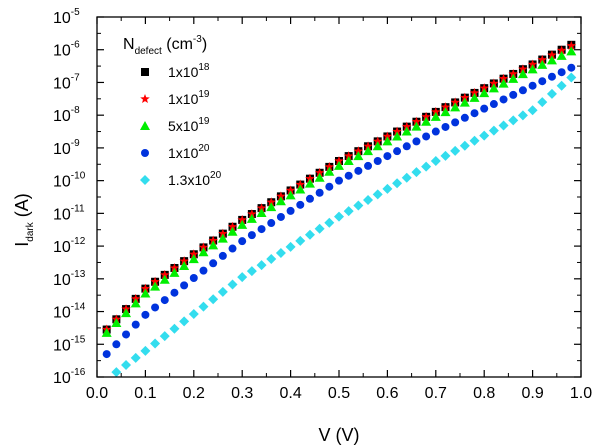 This screenshot has width=600, height=447. I want to click on y-tick-label: 10-14, so click(69, 312).